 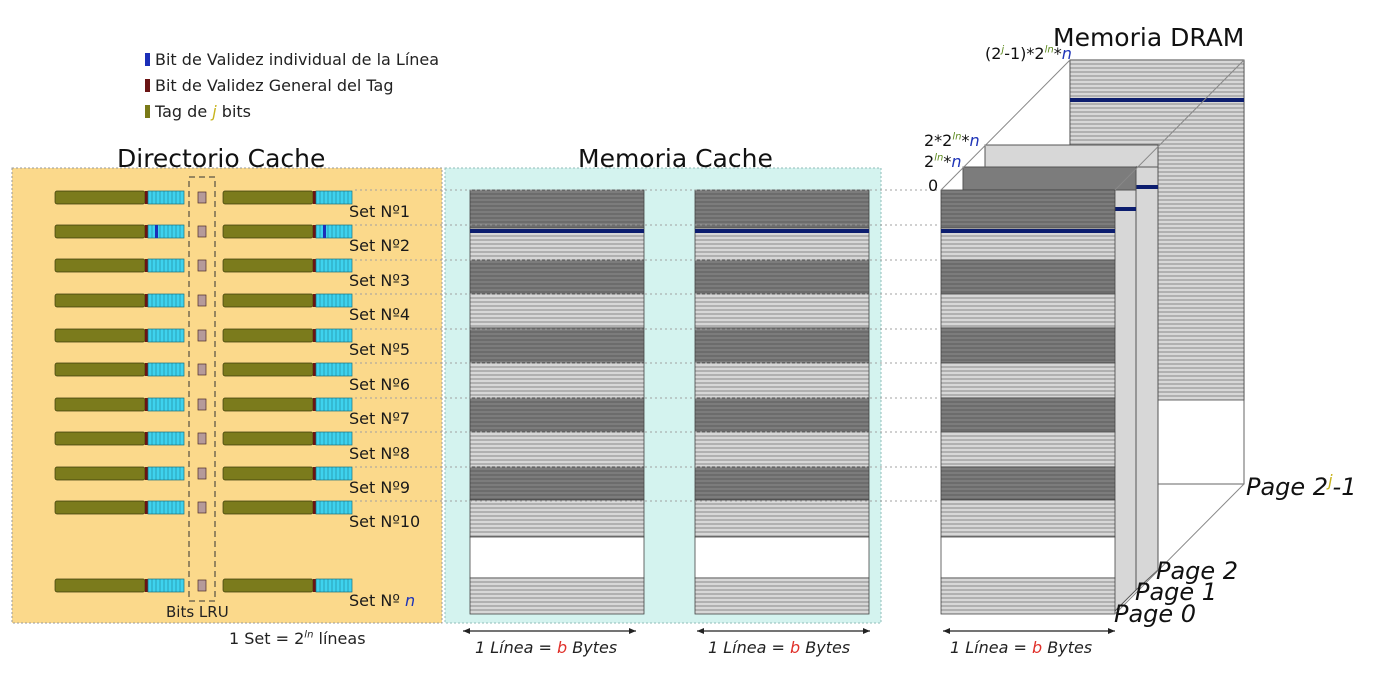 I want to click on page-label: Page 1, so click(x=1176, y=592).